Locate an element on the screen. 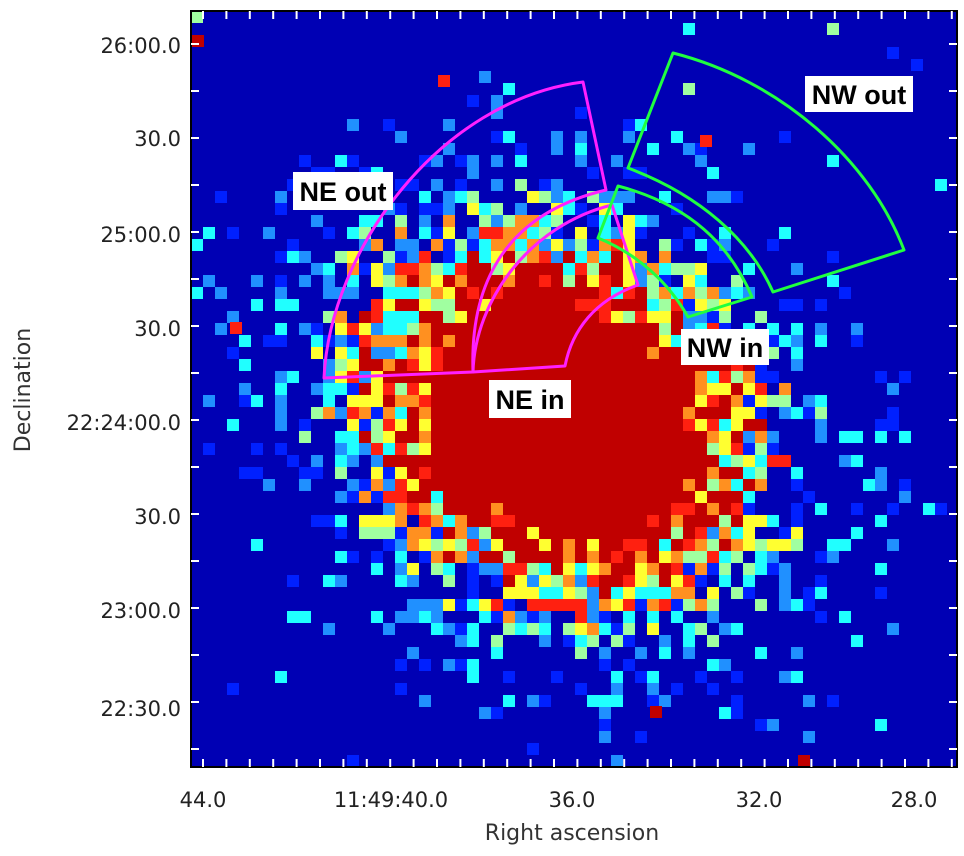  y-tick-label: 30.0 is located at coordinates (157, 517).